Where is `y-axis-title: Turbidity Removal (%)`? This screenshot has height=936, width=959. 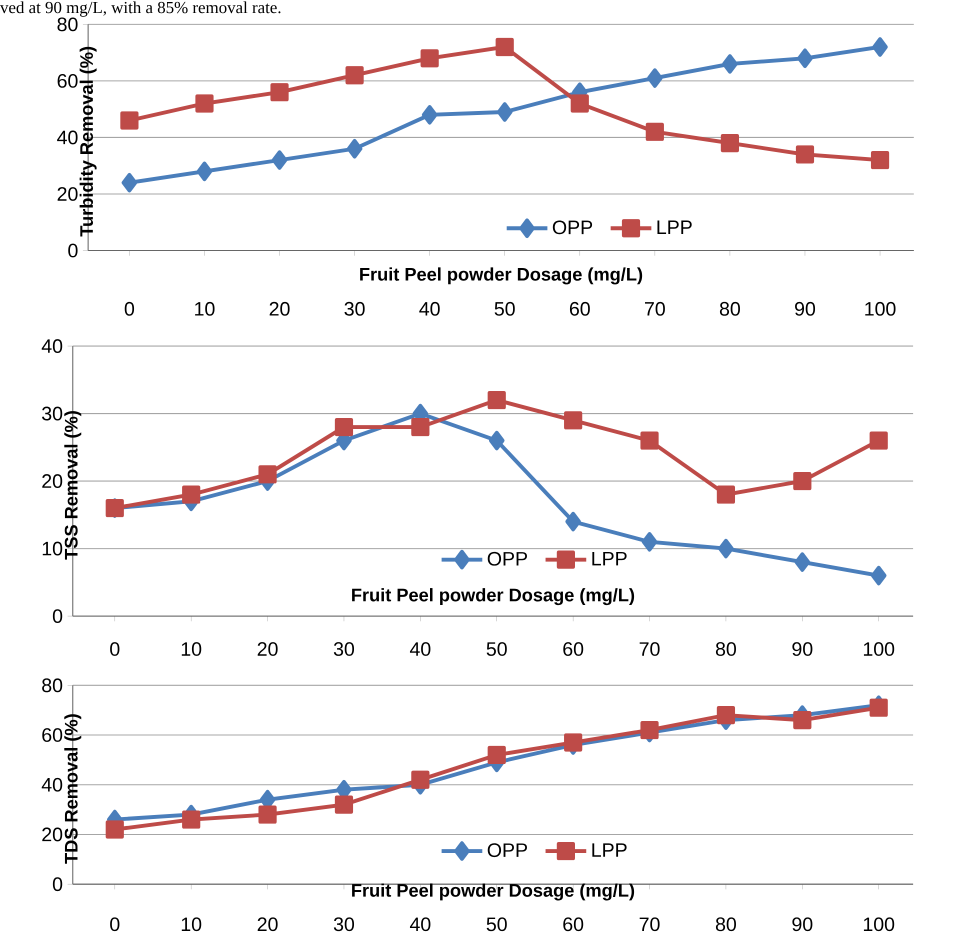
y-axis-title: Turbidity Removal (%) is located at coordinates (88, 142).